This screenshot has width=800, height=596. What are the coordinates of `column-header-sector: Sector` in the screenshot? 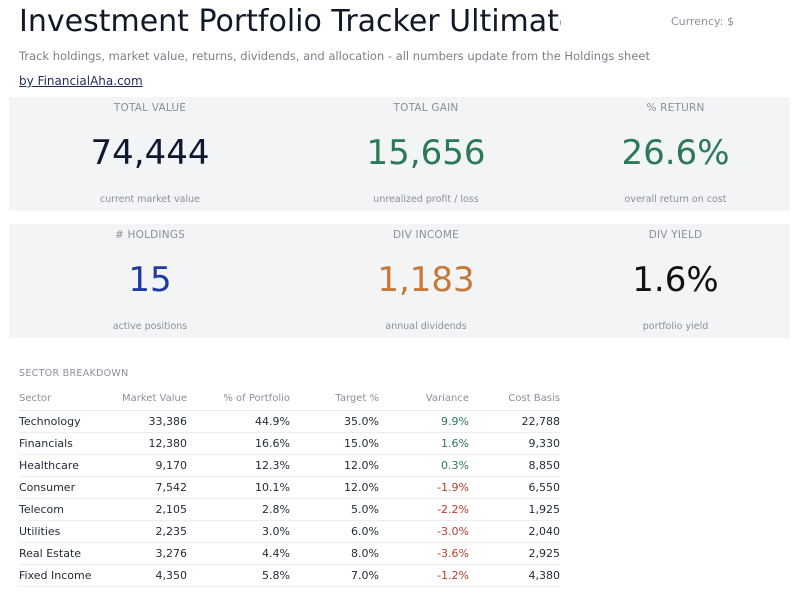 It's located at (61, 399).